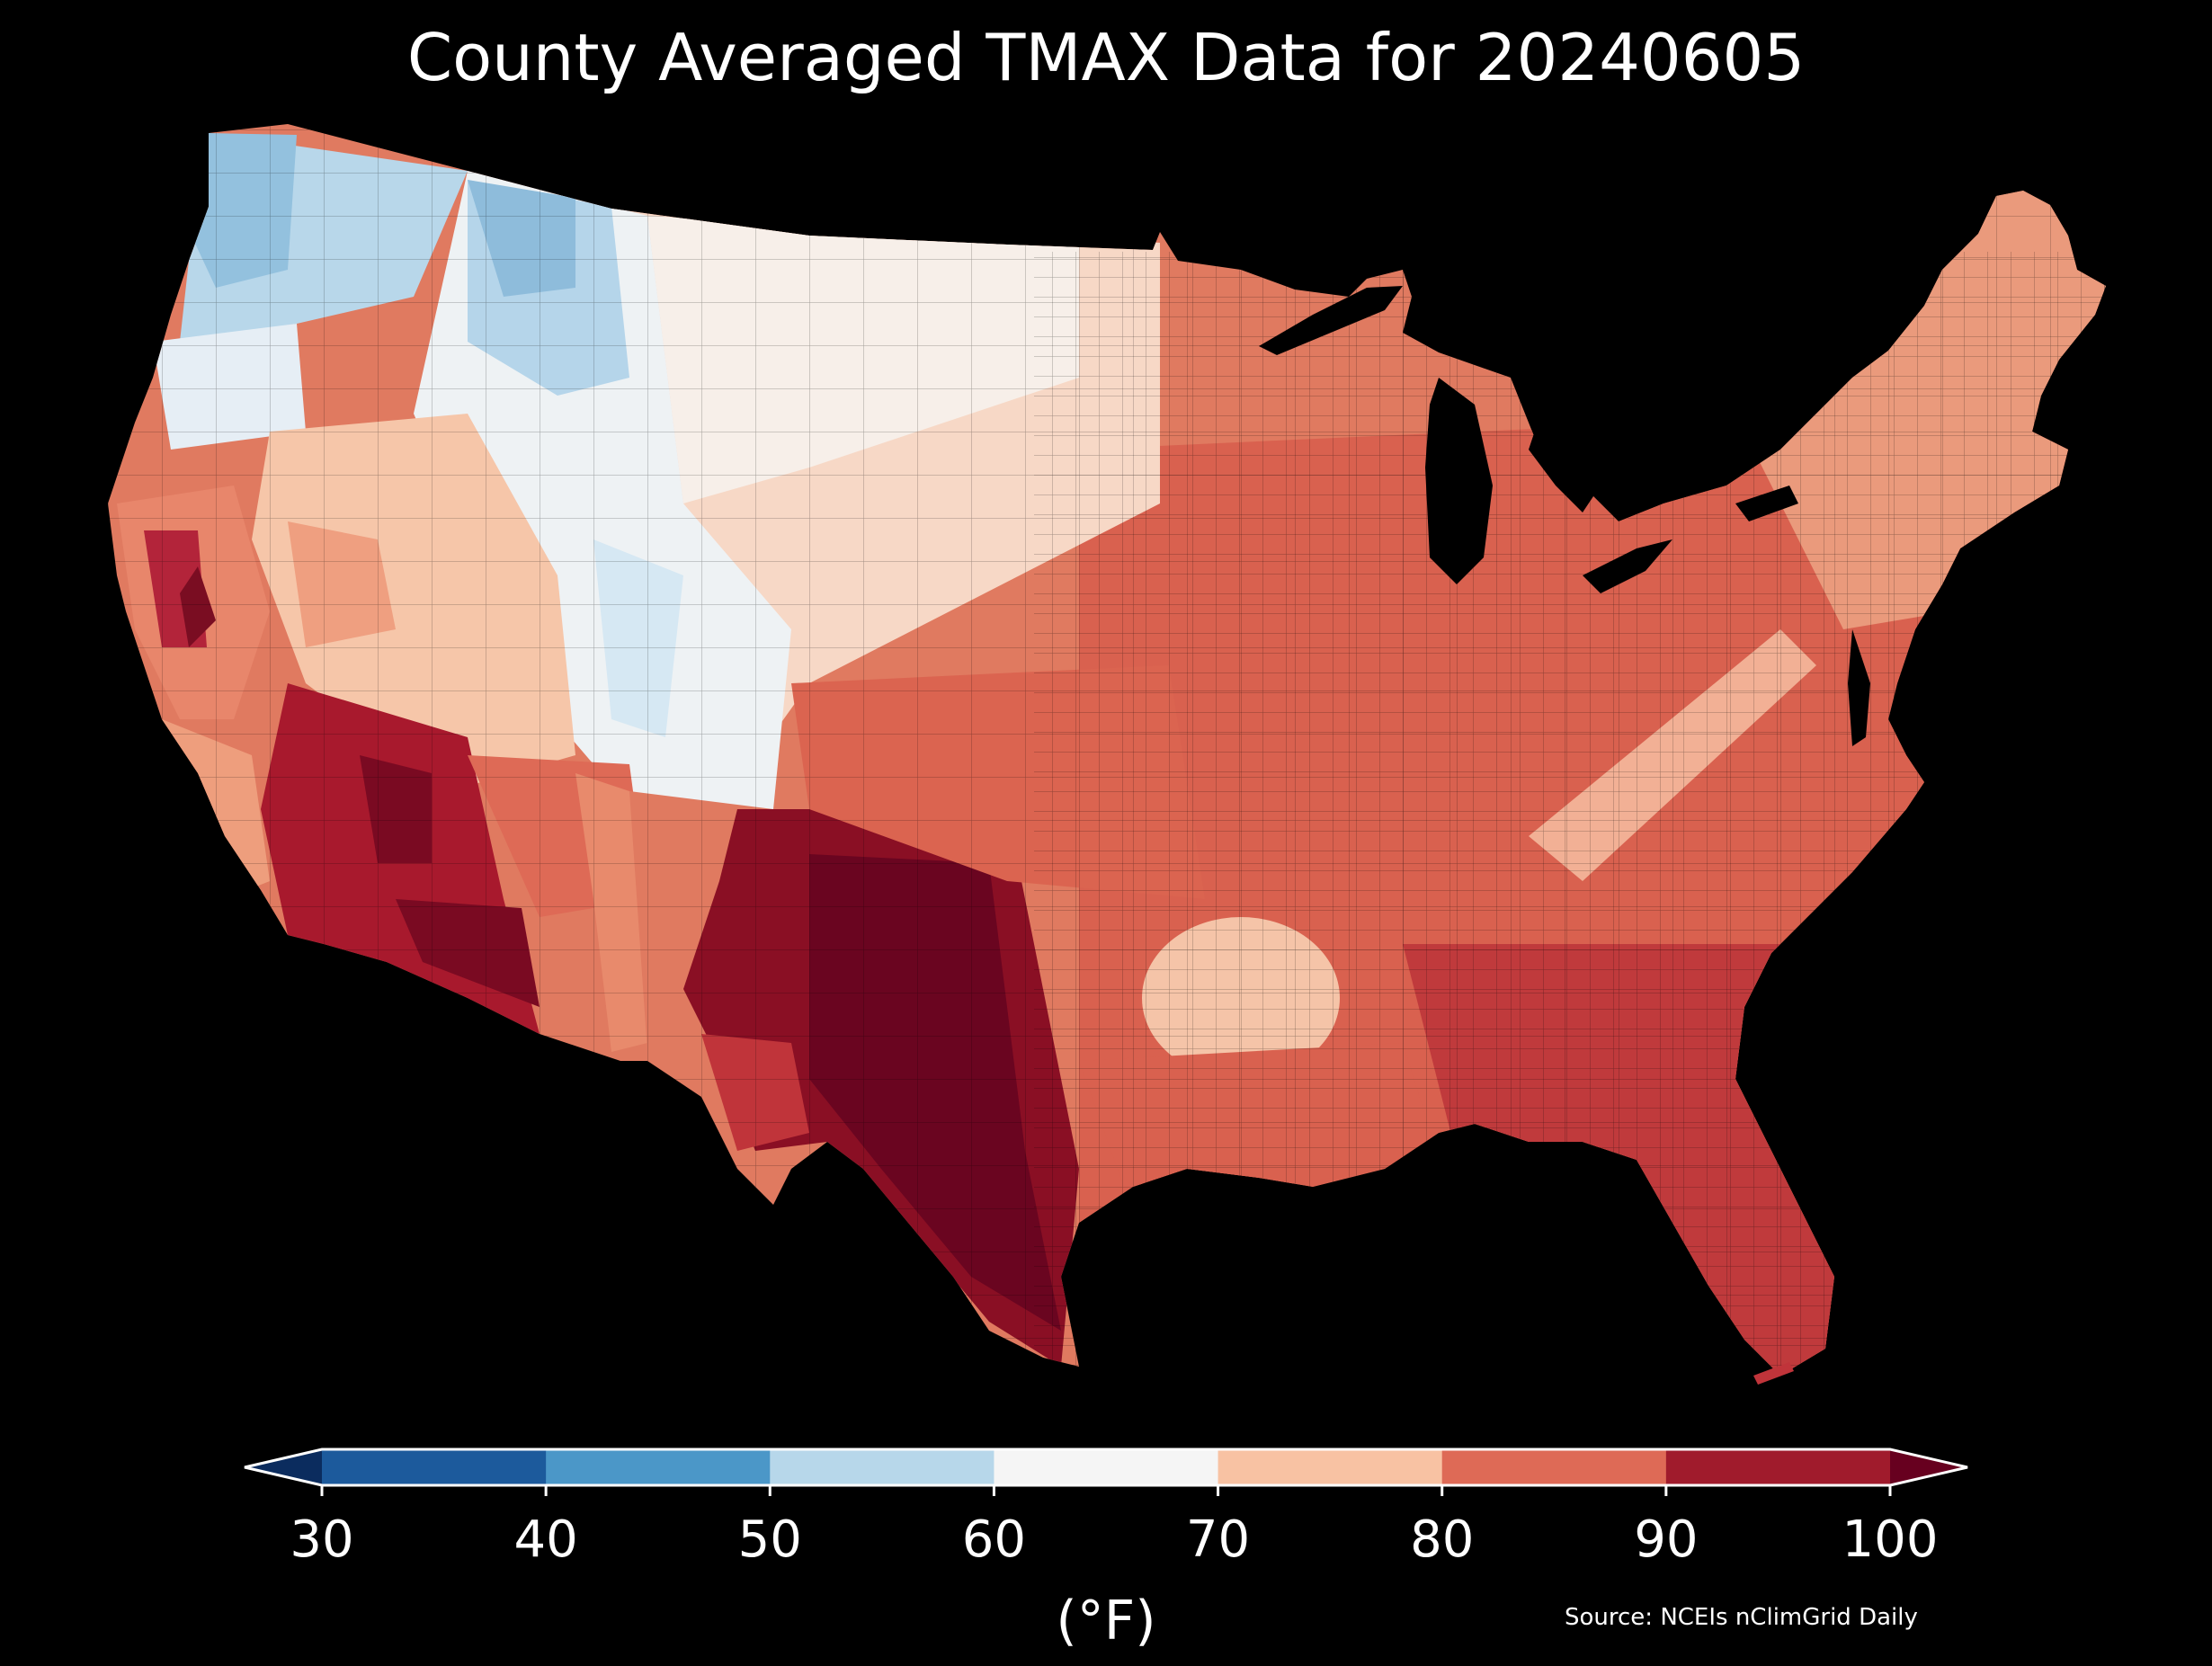 This screenshot has height=1666, width=2212. I want to click on lake-ontario, so click(1766, 504).